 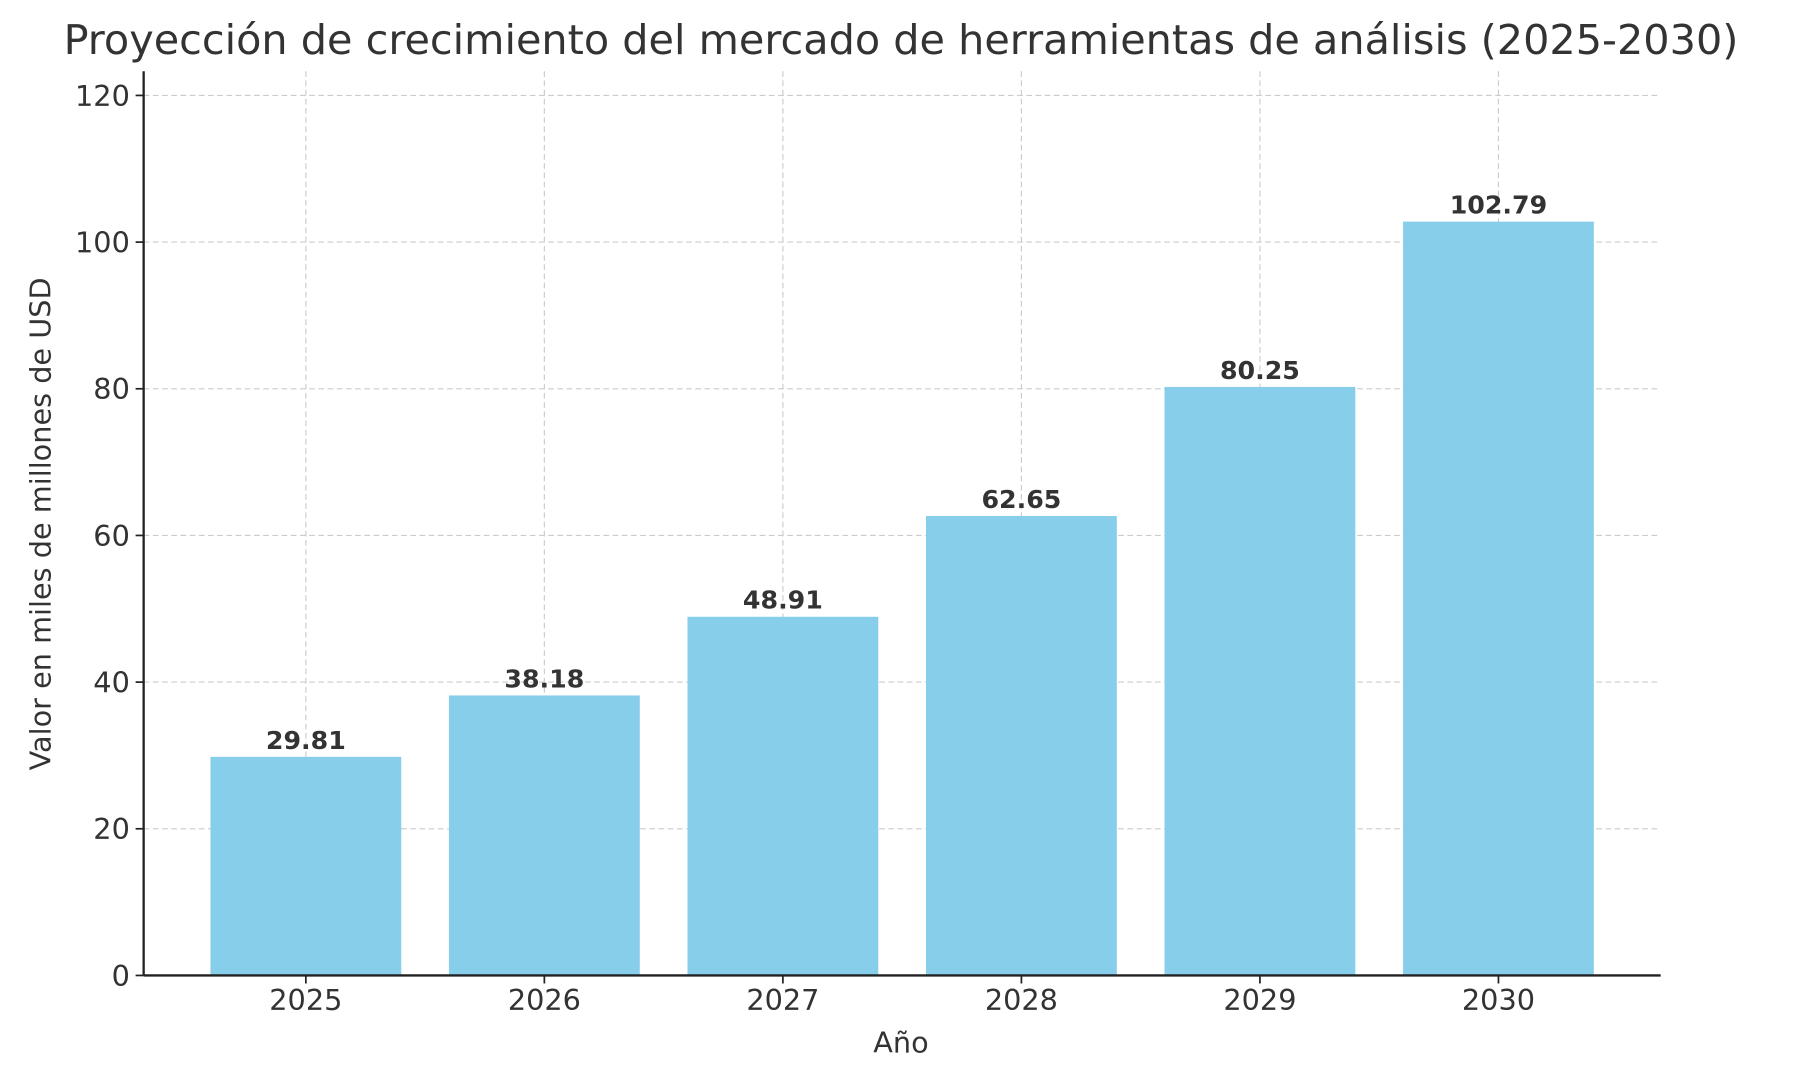 What do you see at coordinates (305, 1000) in the screenshot?
I see `x-tick-label: 2025` at bounding box center [305, 1000].